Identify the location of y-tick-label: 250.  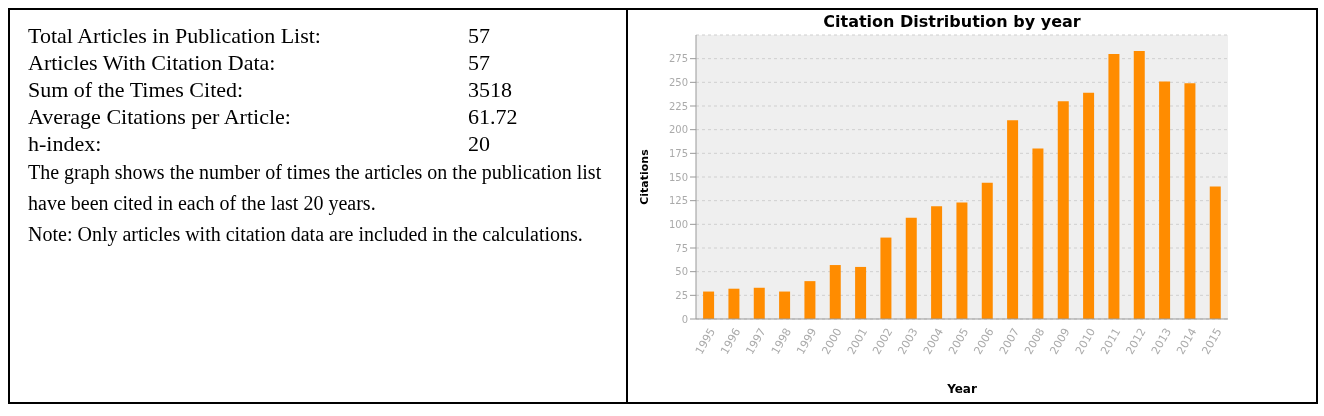
(678, 82).